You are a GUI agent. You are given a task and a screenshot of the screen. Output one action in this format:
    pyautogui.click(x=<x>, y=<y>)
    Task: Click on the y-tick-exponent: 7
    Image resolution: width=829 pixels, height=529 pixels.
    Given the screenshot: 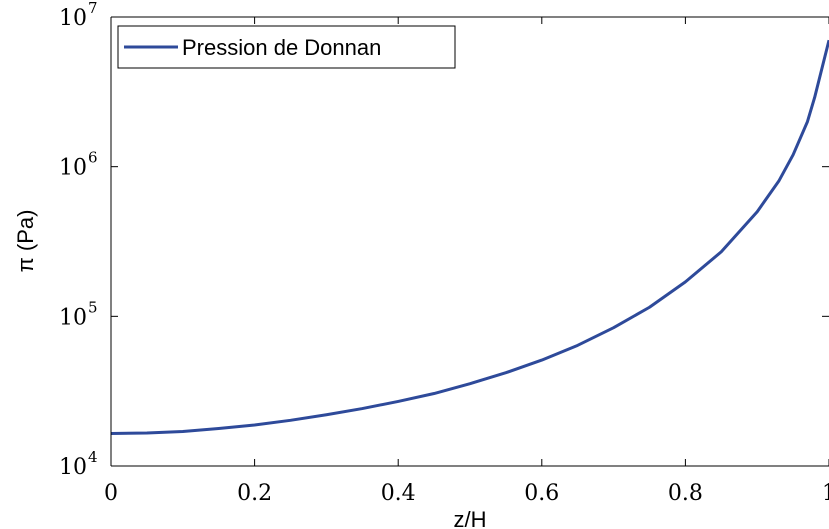 What is the action you would take?
    pyautogui.click(x=93, y=8)
    